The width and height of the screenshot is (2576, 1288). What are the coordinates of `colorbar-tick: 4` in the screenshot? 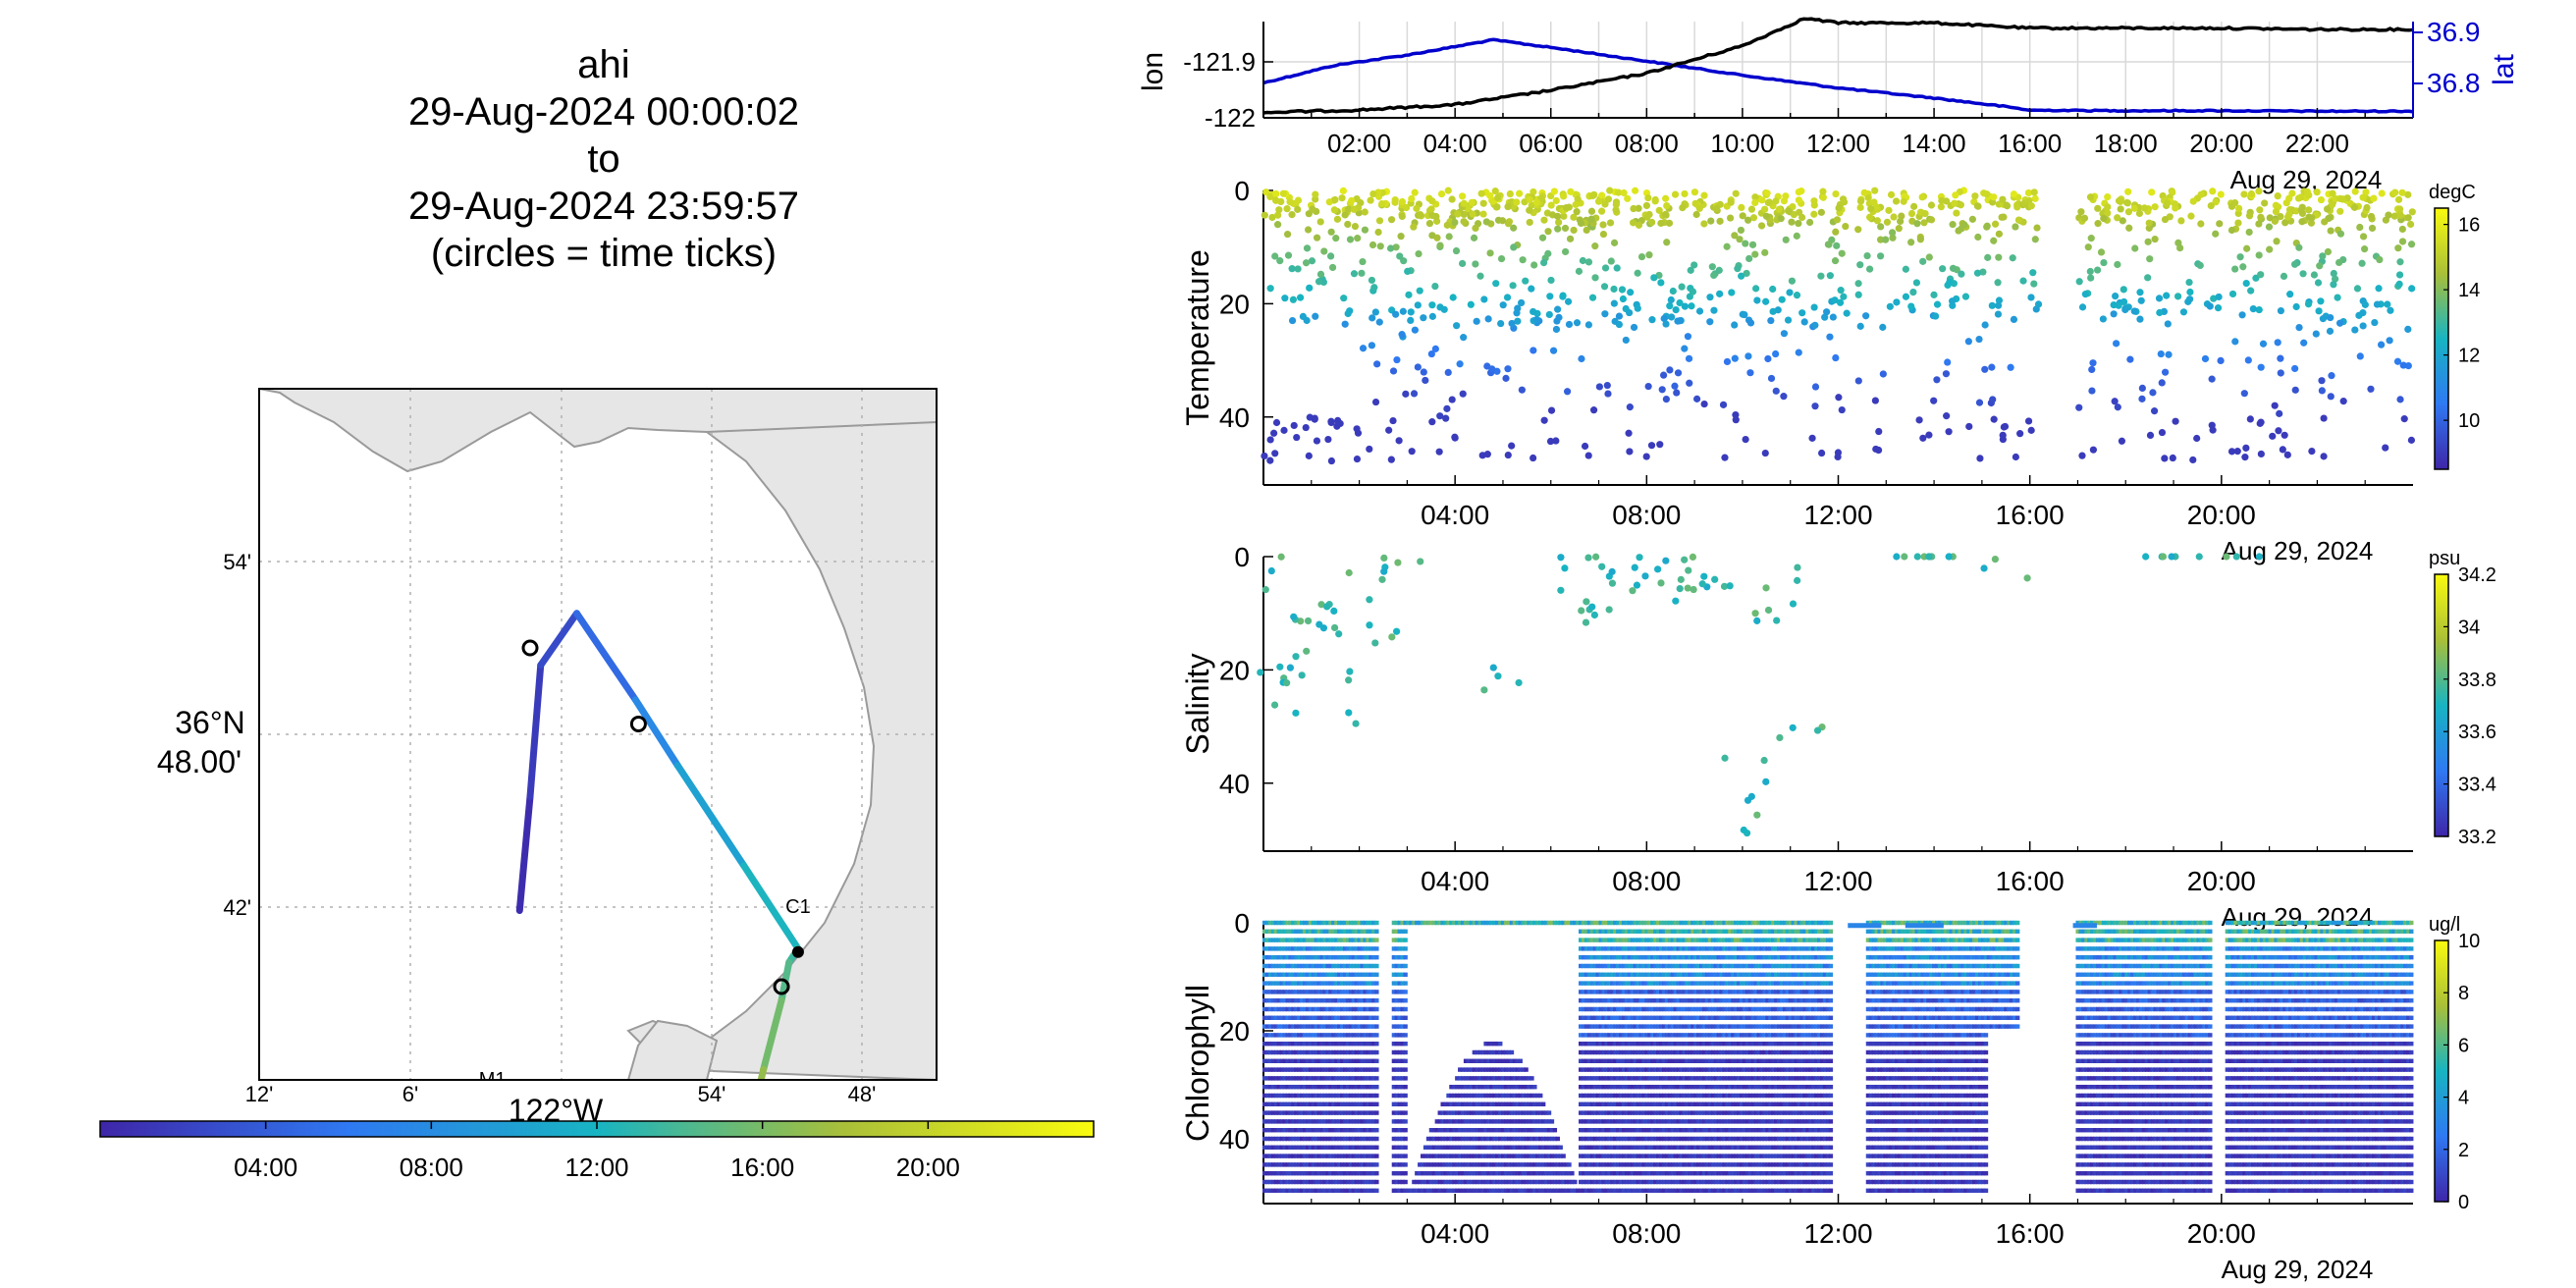 It's located at (2463, 1098).